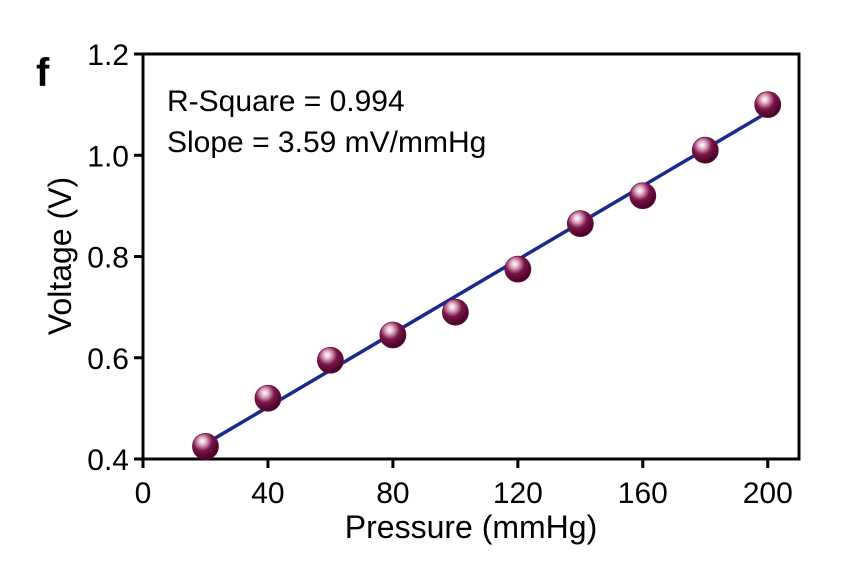 The image size is (852, 566). What do you see at coordinates (143, 493) in the screenshot?
I see `x-tick-label: 0` at bounding box center [143, 493].